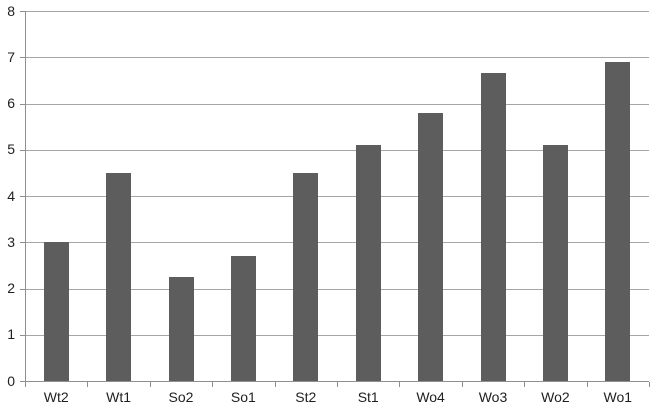 The height and width of the screenshot is (412, 657). I want to click on y-tick-label-0: 0, so click(11, 380).